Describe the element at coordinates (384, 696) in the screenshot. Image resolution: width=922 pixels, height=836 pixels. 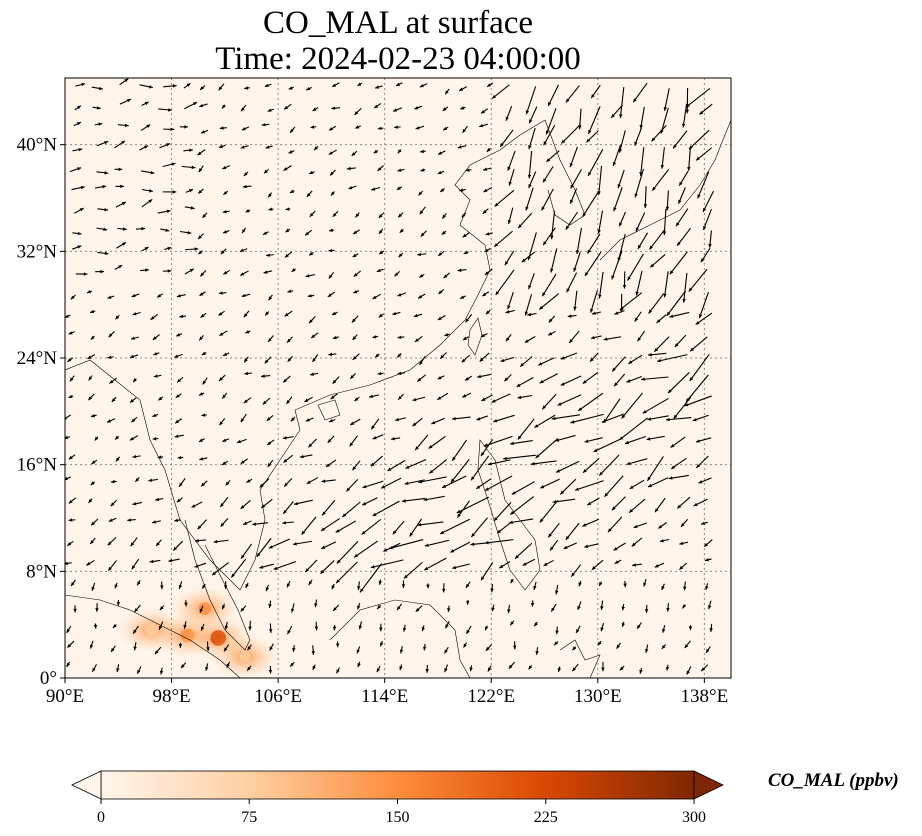
I see `x-tick-label: 114°E` at that location.